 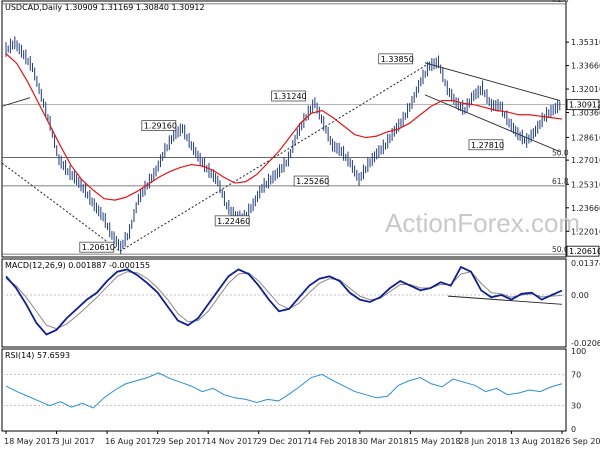 What do you see at coordinates (482, 223) in the screenshot?
I see `watermark: ActionForex.com` at bounding box center [482, 223].